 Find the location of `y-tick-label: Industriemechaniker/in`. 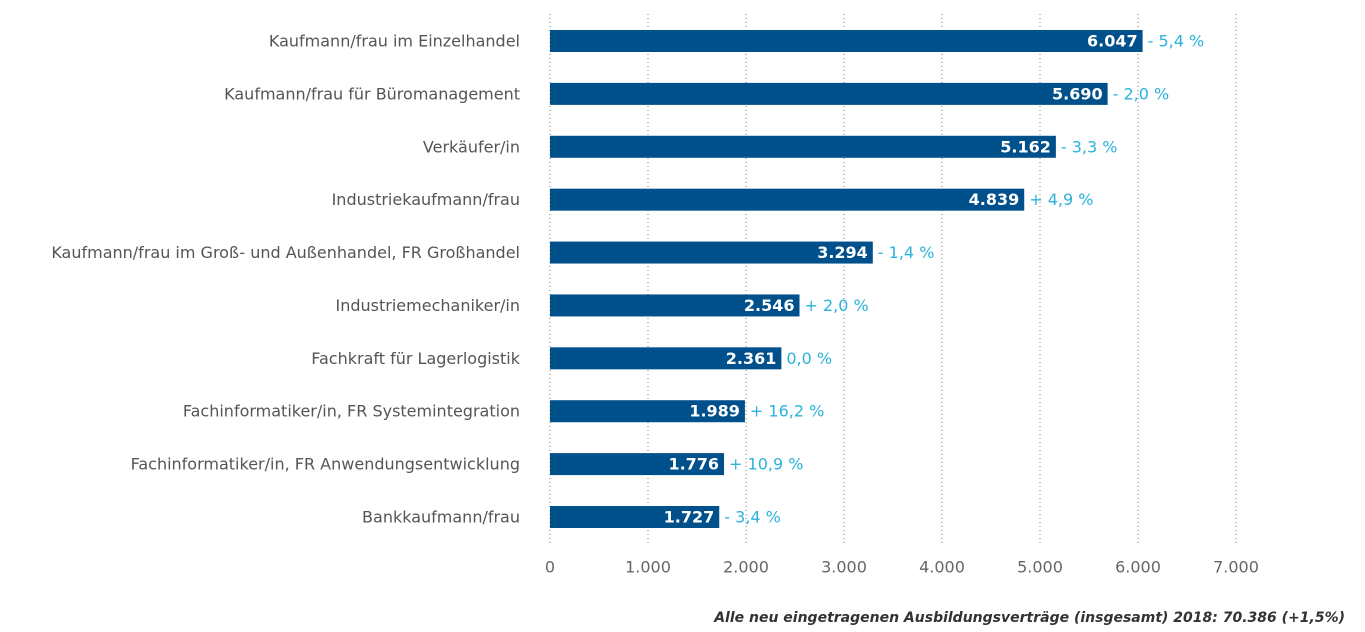

y-tick-label: Industriemechaniker/in is located at coordinates (428, 305).